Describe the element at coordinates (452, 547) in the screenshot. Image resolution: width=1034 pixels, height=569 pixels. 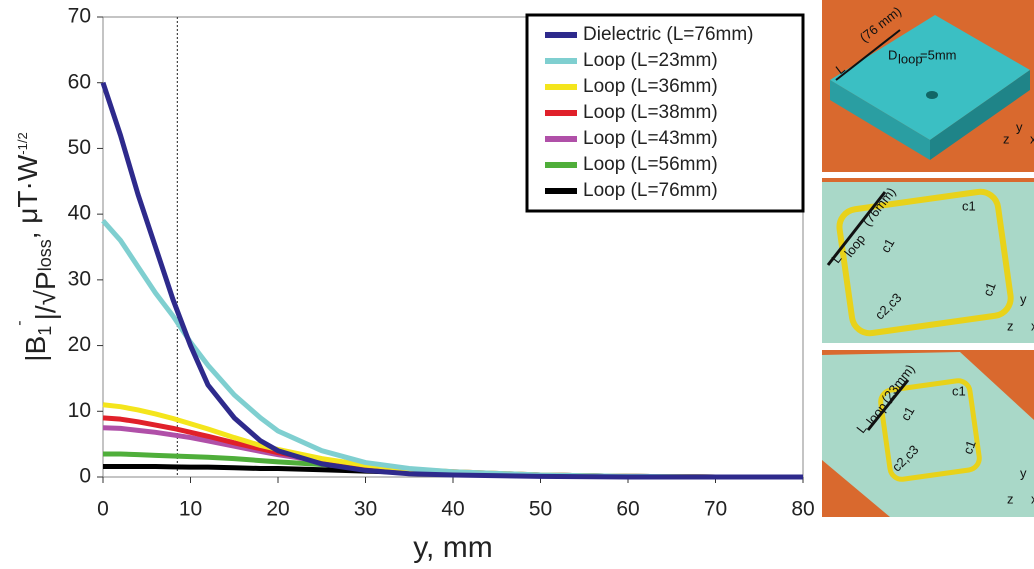
I see `x-axis-label: y, mm` at that location.